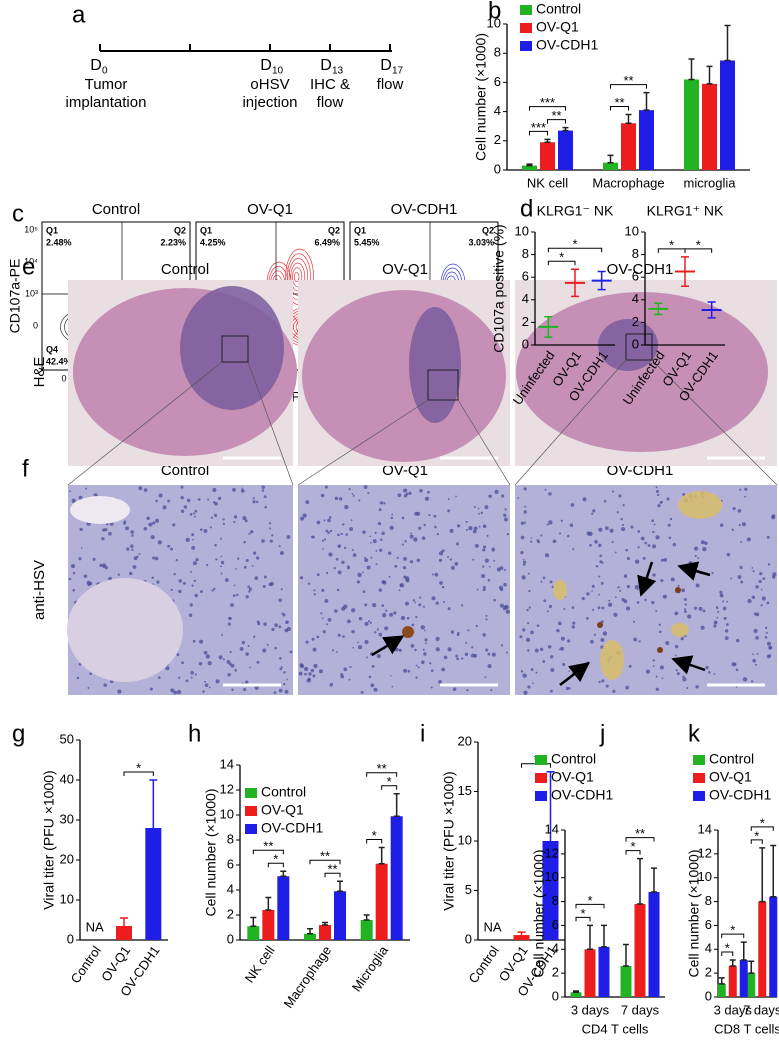 The width and height of the screenshot is (779, 1050). What do you see at coordinates (389, 781) in the screenshot?
I see `significance-label: *` at bounding box center [389, 781].